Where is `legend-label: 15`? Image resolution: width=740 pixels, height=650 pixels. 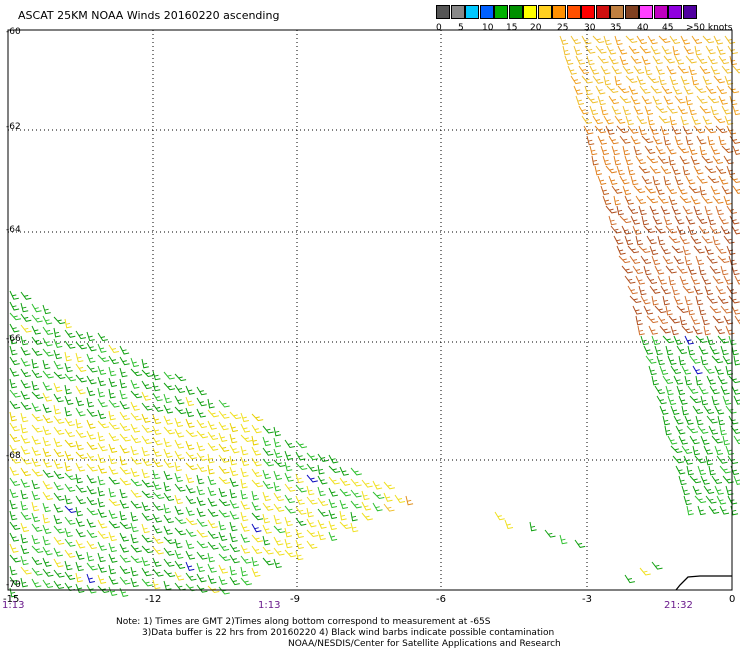 legend-label: 15 is located at coordinates (512, 28).